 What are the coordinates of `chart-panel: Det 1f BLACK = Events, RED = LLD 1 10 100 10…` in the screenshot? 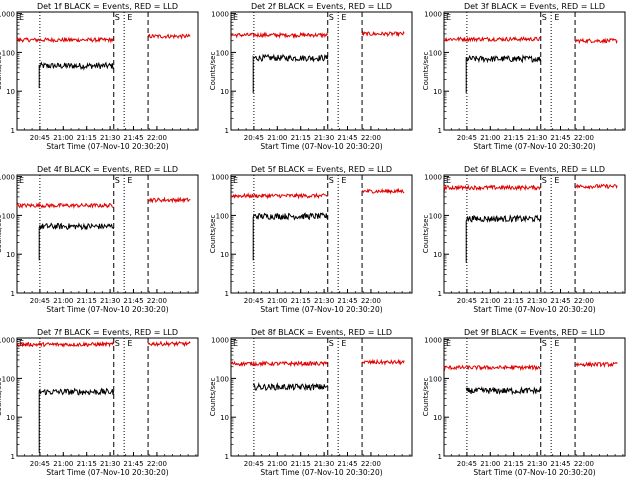 It's located at (99, 76).